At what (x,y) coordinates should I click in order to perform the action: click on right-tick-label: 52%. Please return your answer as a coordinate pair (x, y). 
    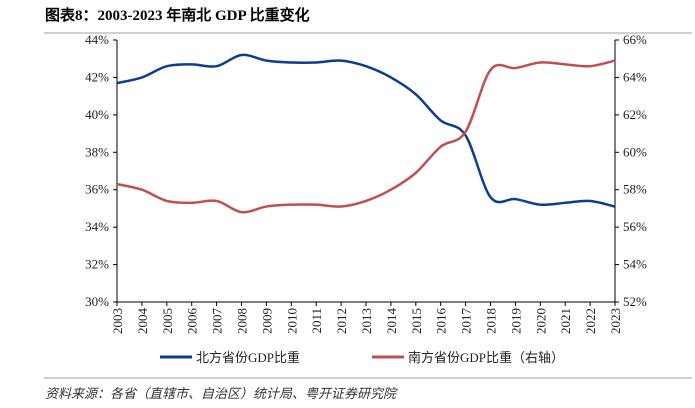
    Looking at the image, I should click on (635, 301).